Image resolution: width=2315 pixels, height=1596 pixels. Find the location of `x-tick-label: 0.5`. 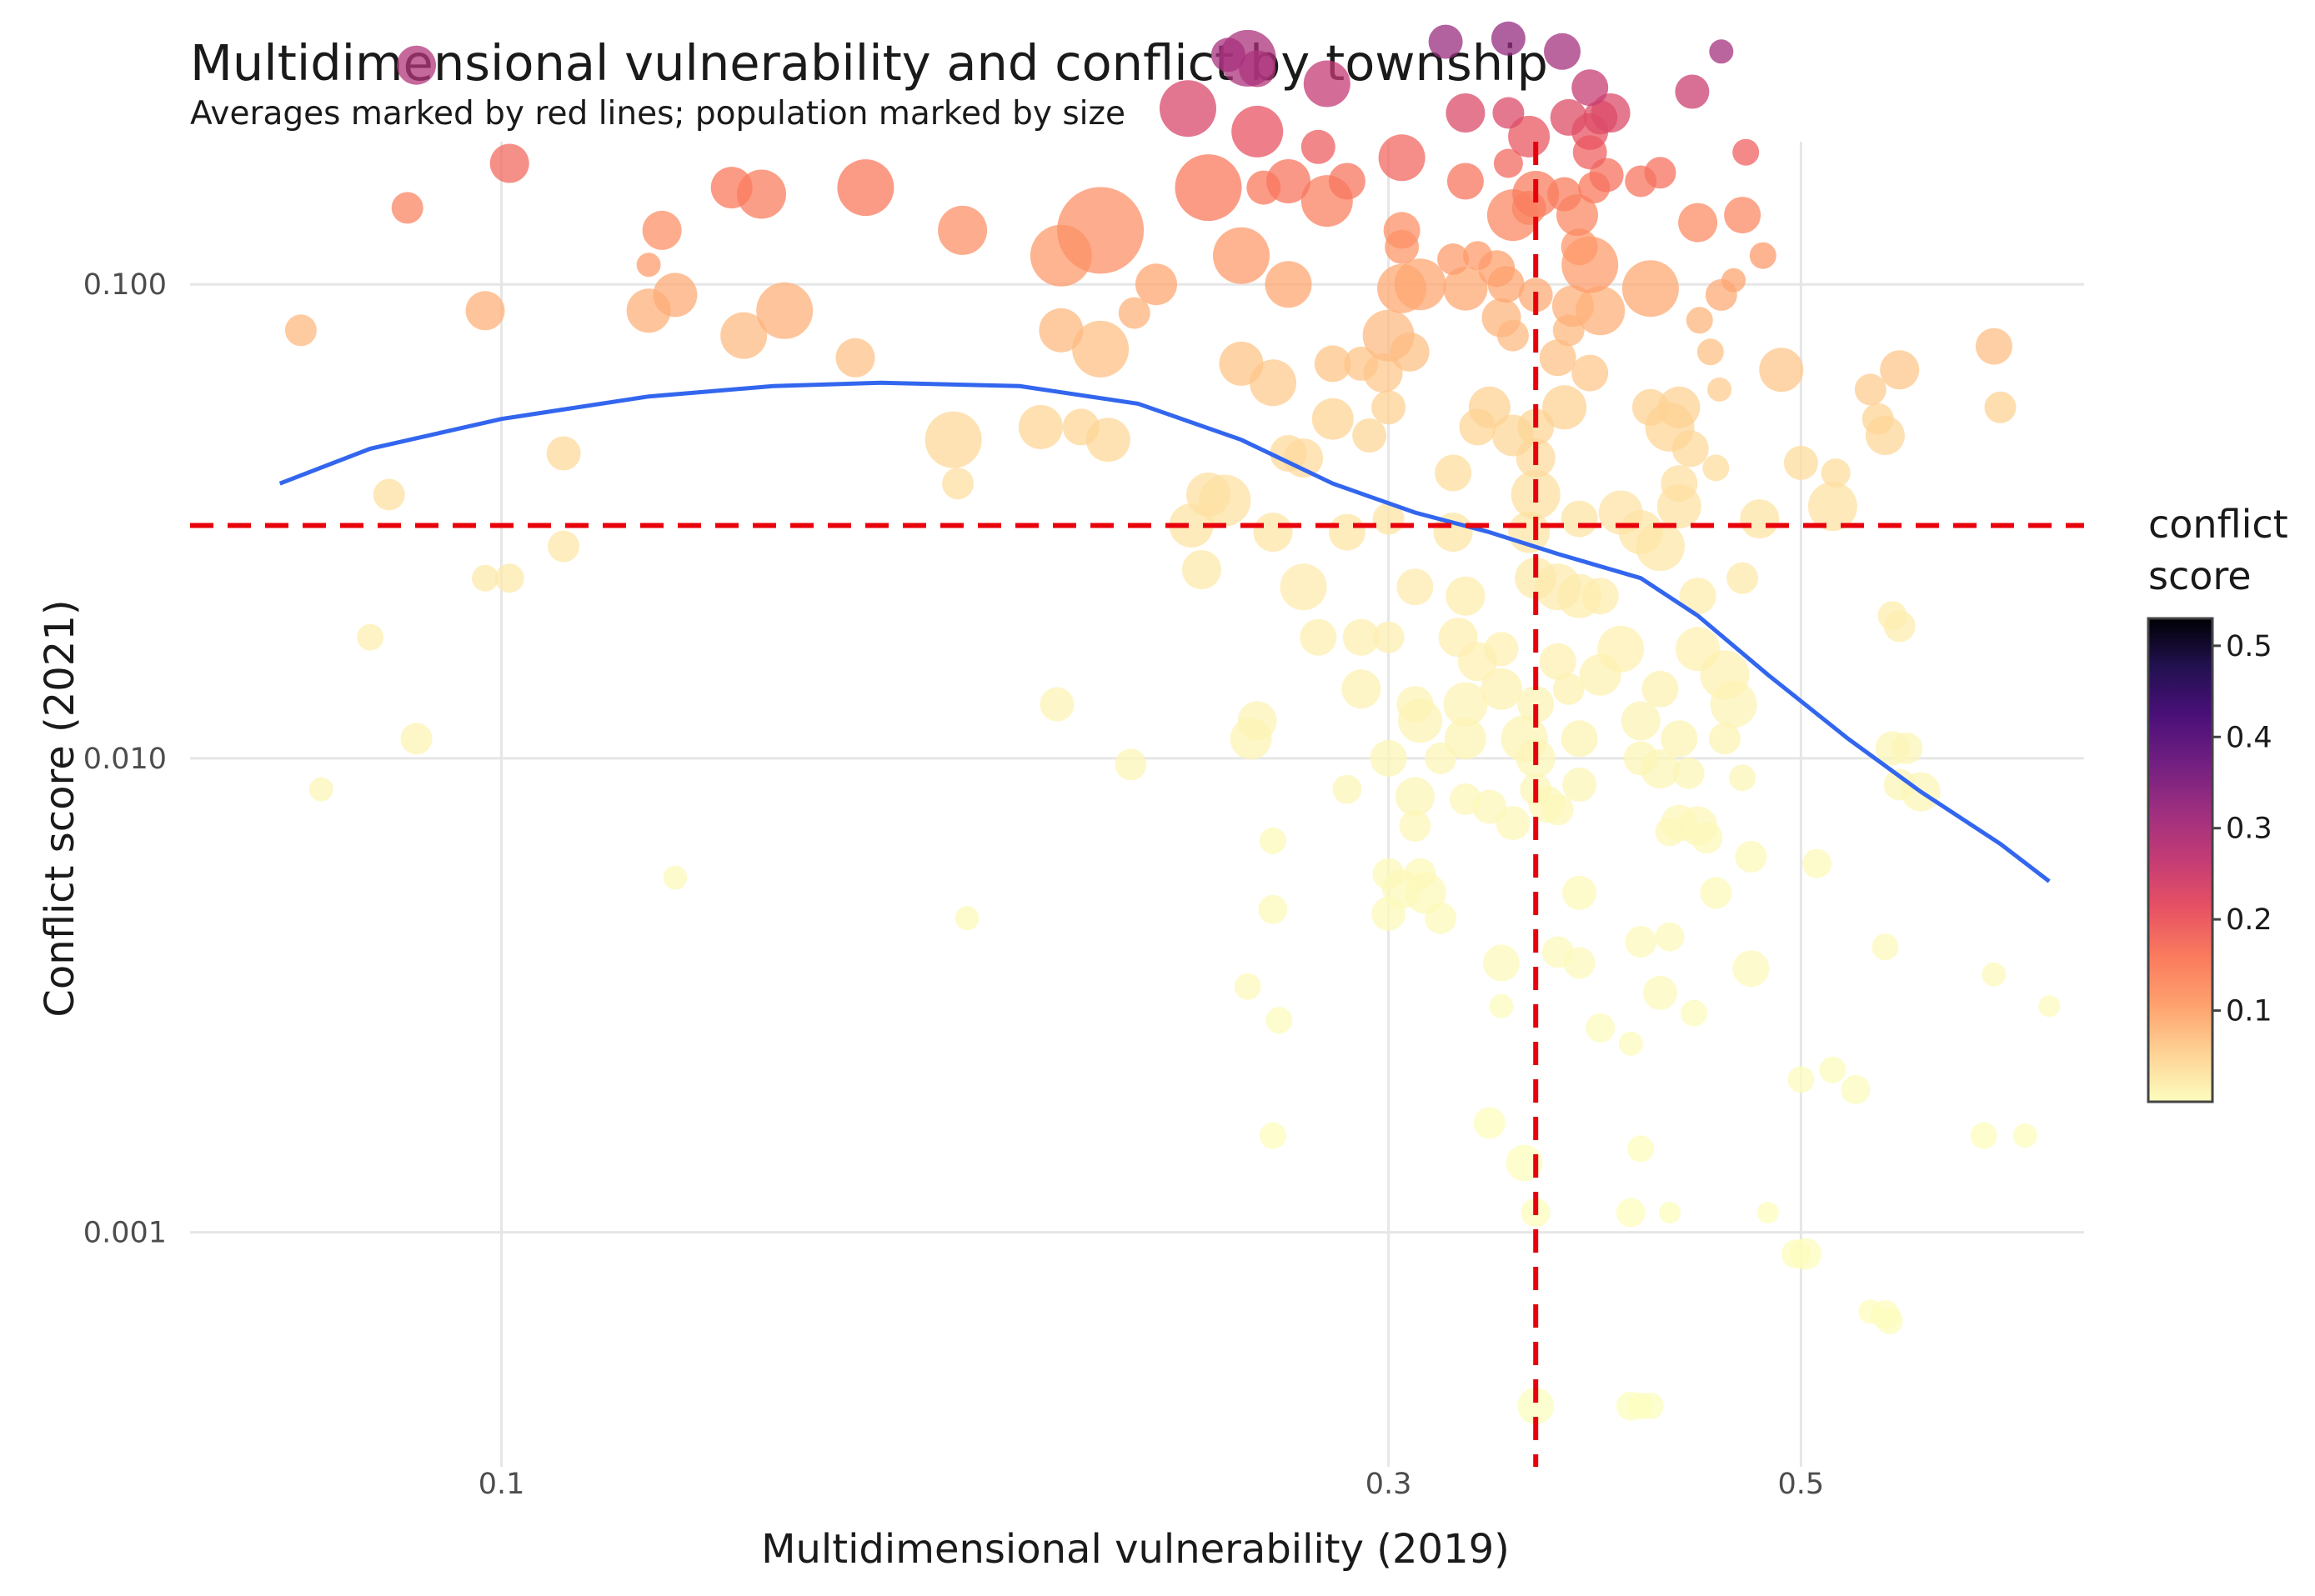

x-tick-label: 0.5 is located at coordinates (1801, 1484).